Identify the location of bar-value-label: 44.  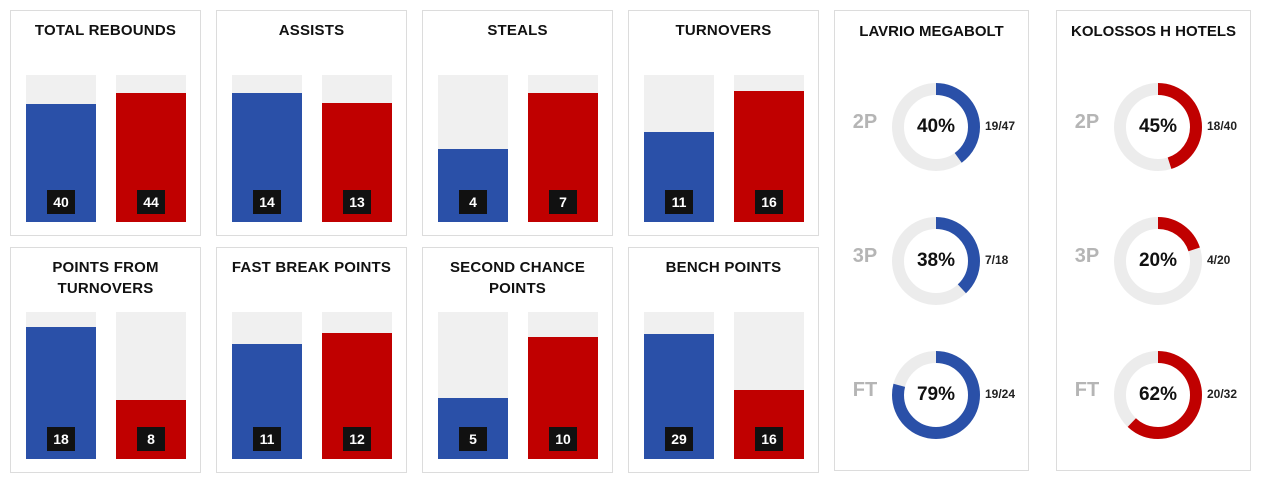
(151, 202).